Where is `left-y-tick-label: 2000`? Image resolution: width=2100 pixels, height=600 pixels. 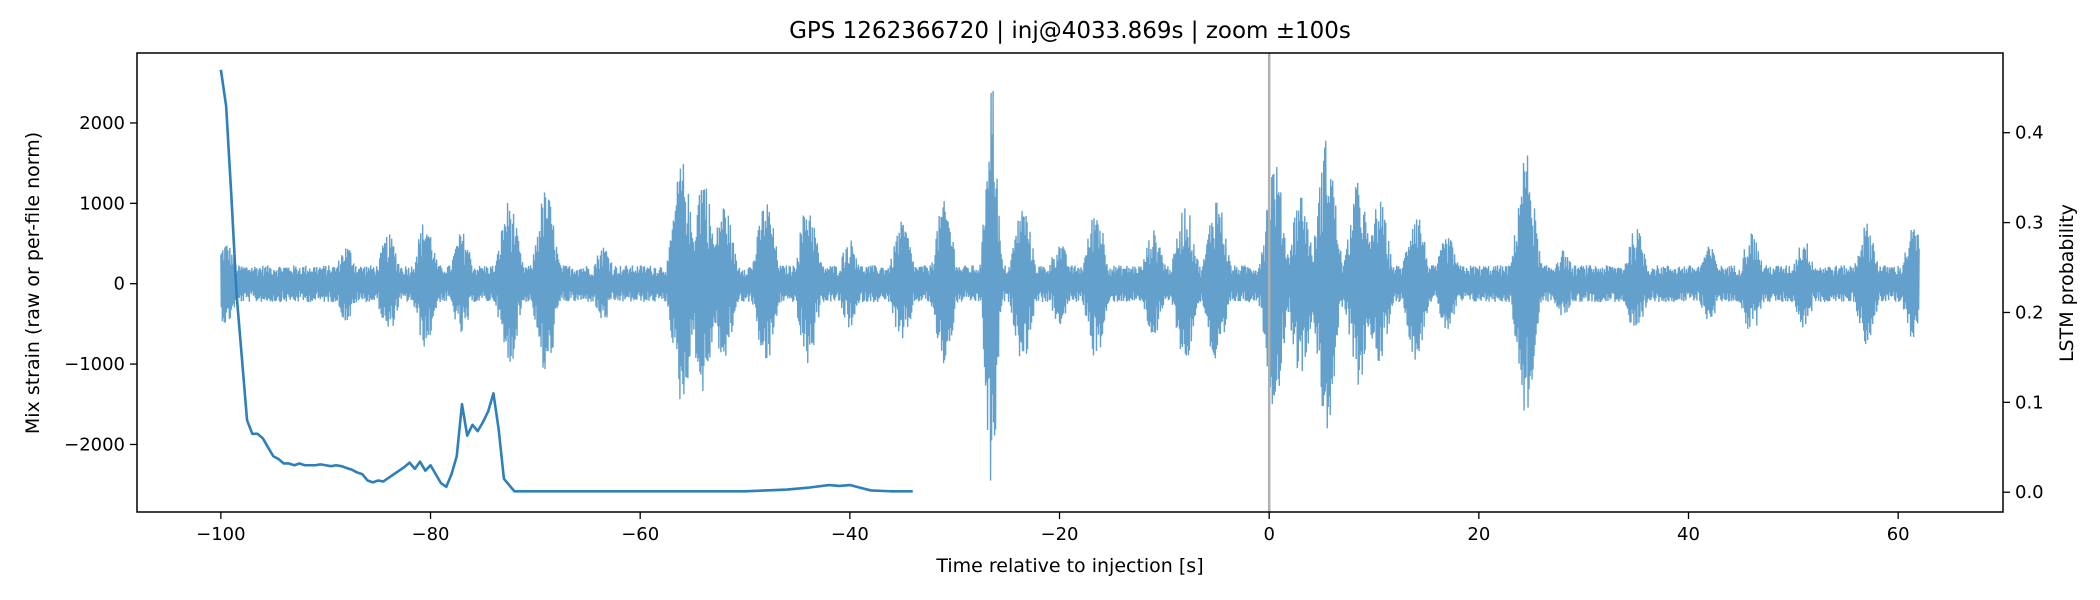
left-y-tick-label: 2000 is located at coordinates (102, 123).